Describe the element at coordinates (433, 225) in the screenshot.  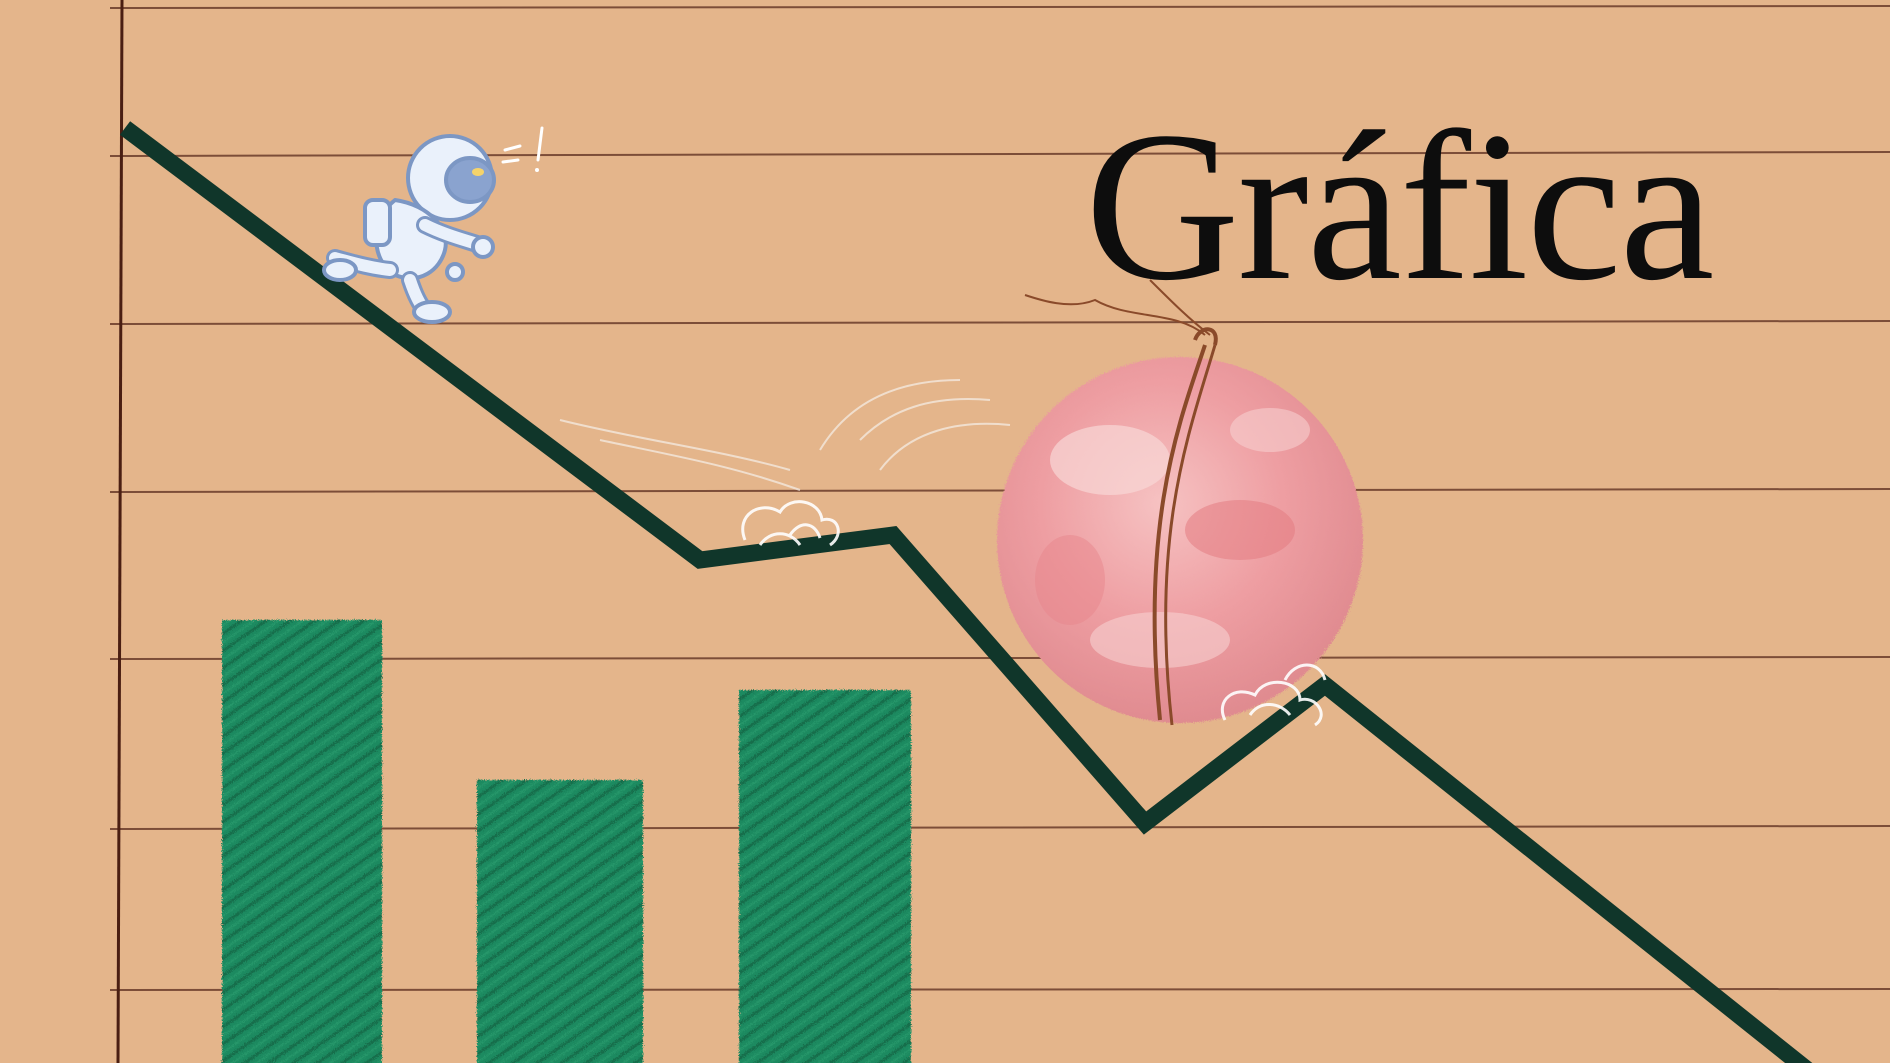
I see `astronaut-figure` at that location.